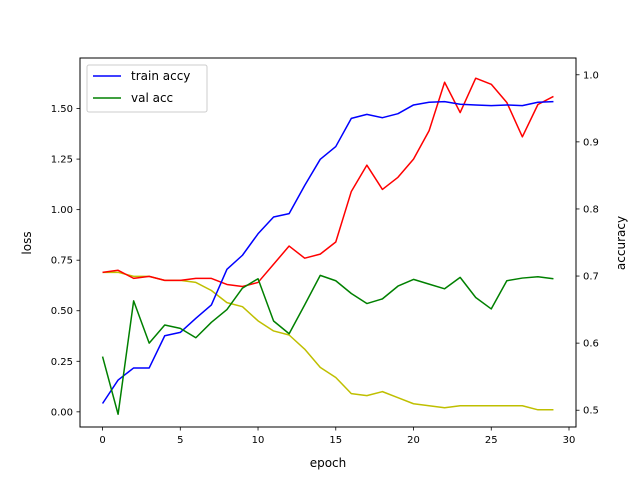 The height and width of the screenshot is (484, 640). I want to click on legend: train accy val acc, so click(147, 88).